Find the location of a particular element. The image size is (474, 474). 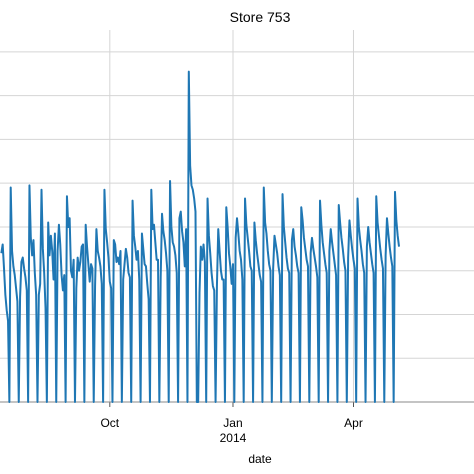

x-tick-label: Jan is located at coordinates (232, 423).